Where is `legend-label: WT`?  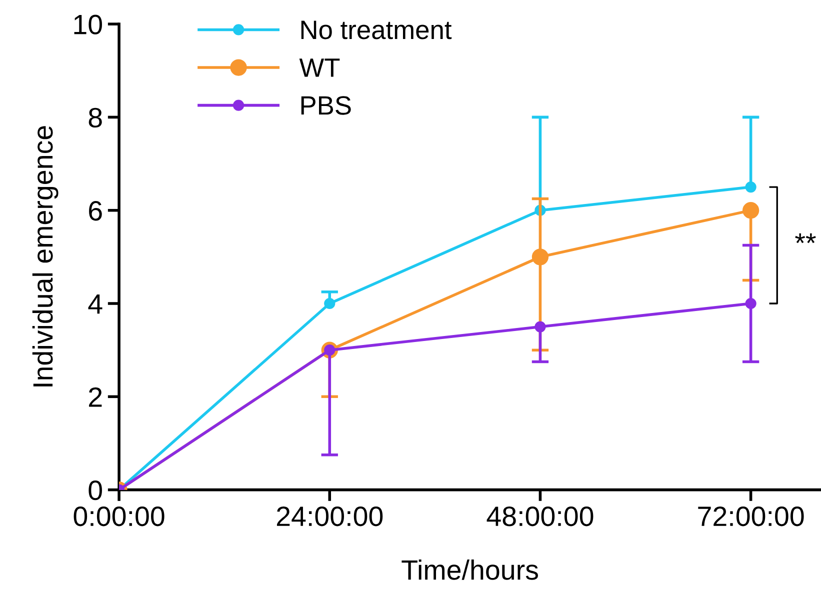
legend-label: WT is located at coordinates (319, 67).